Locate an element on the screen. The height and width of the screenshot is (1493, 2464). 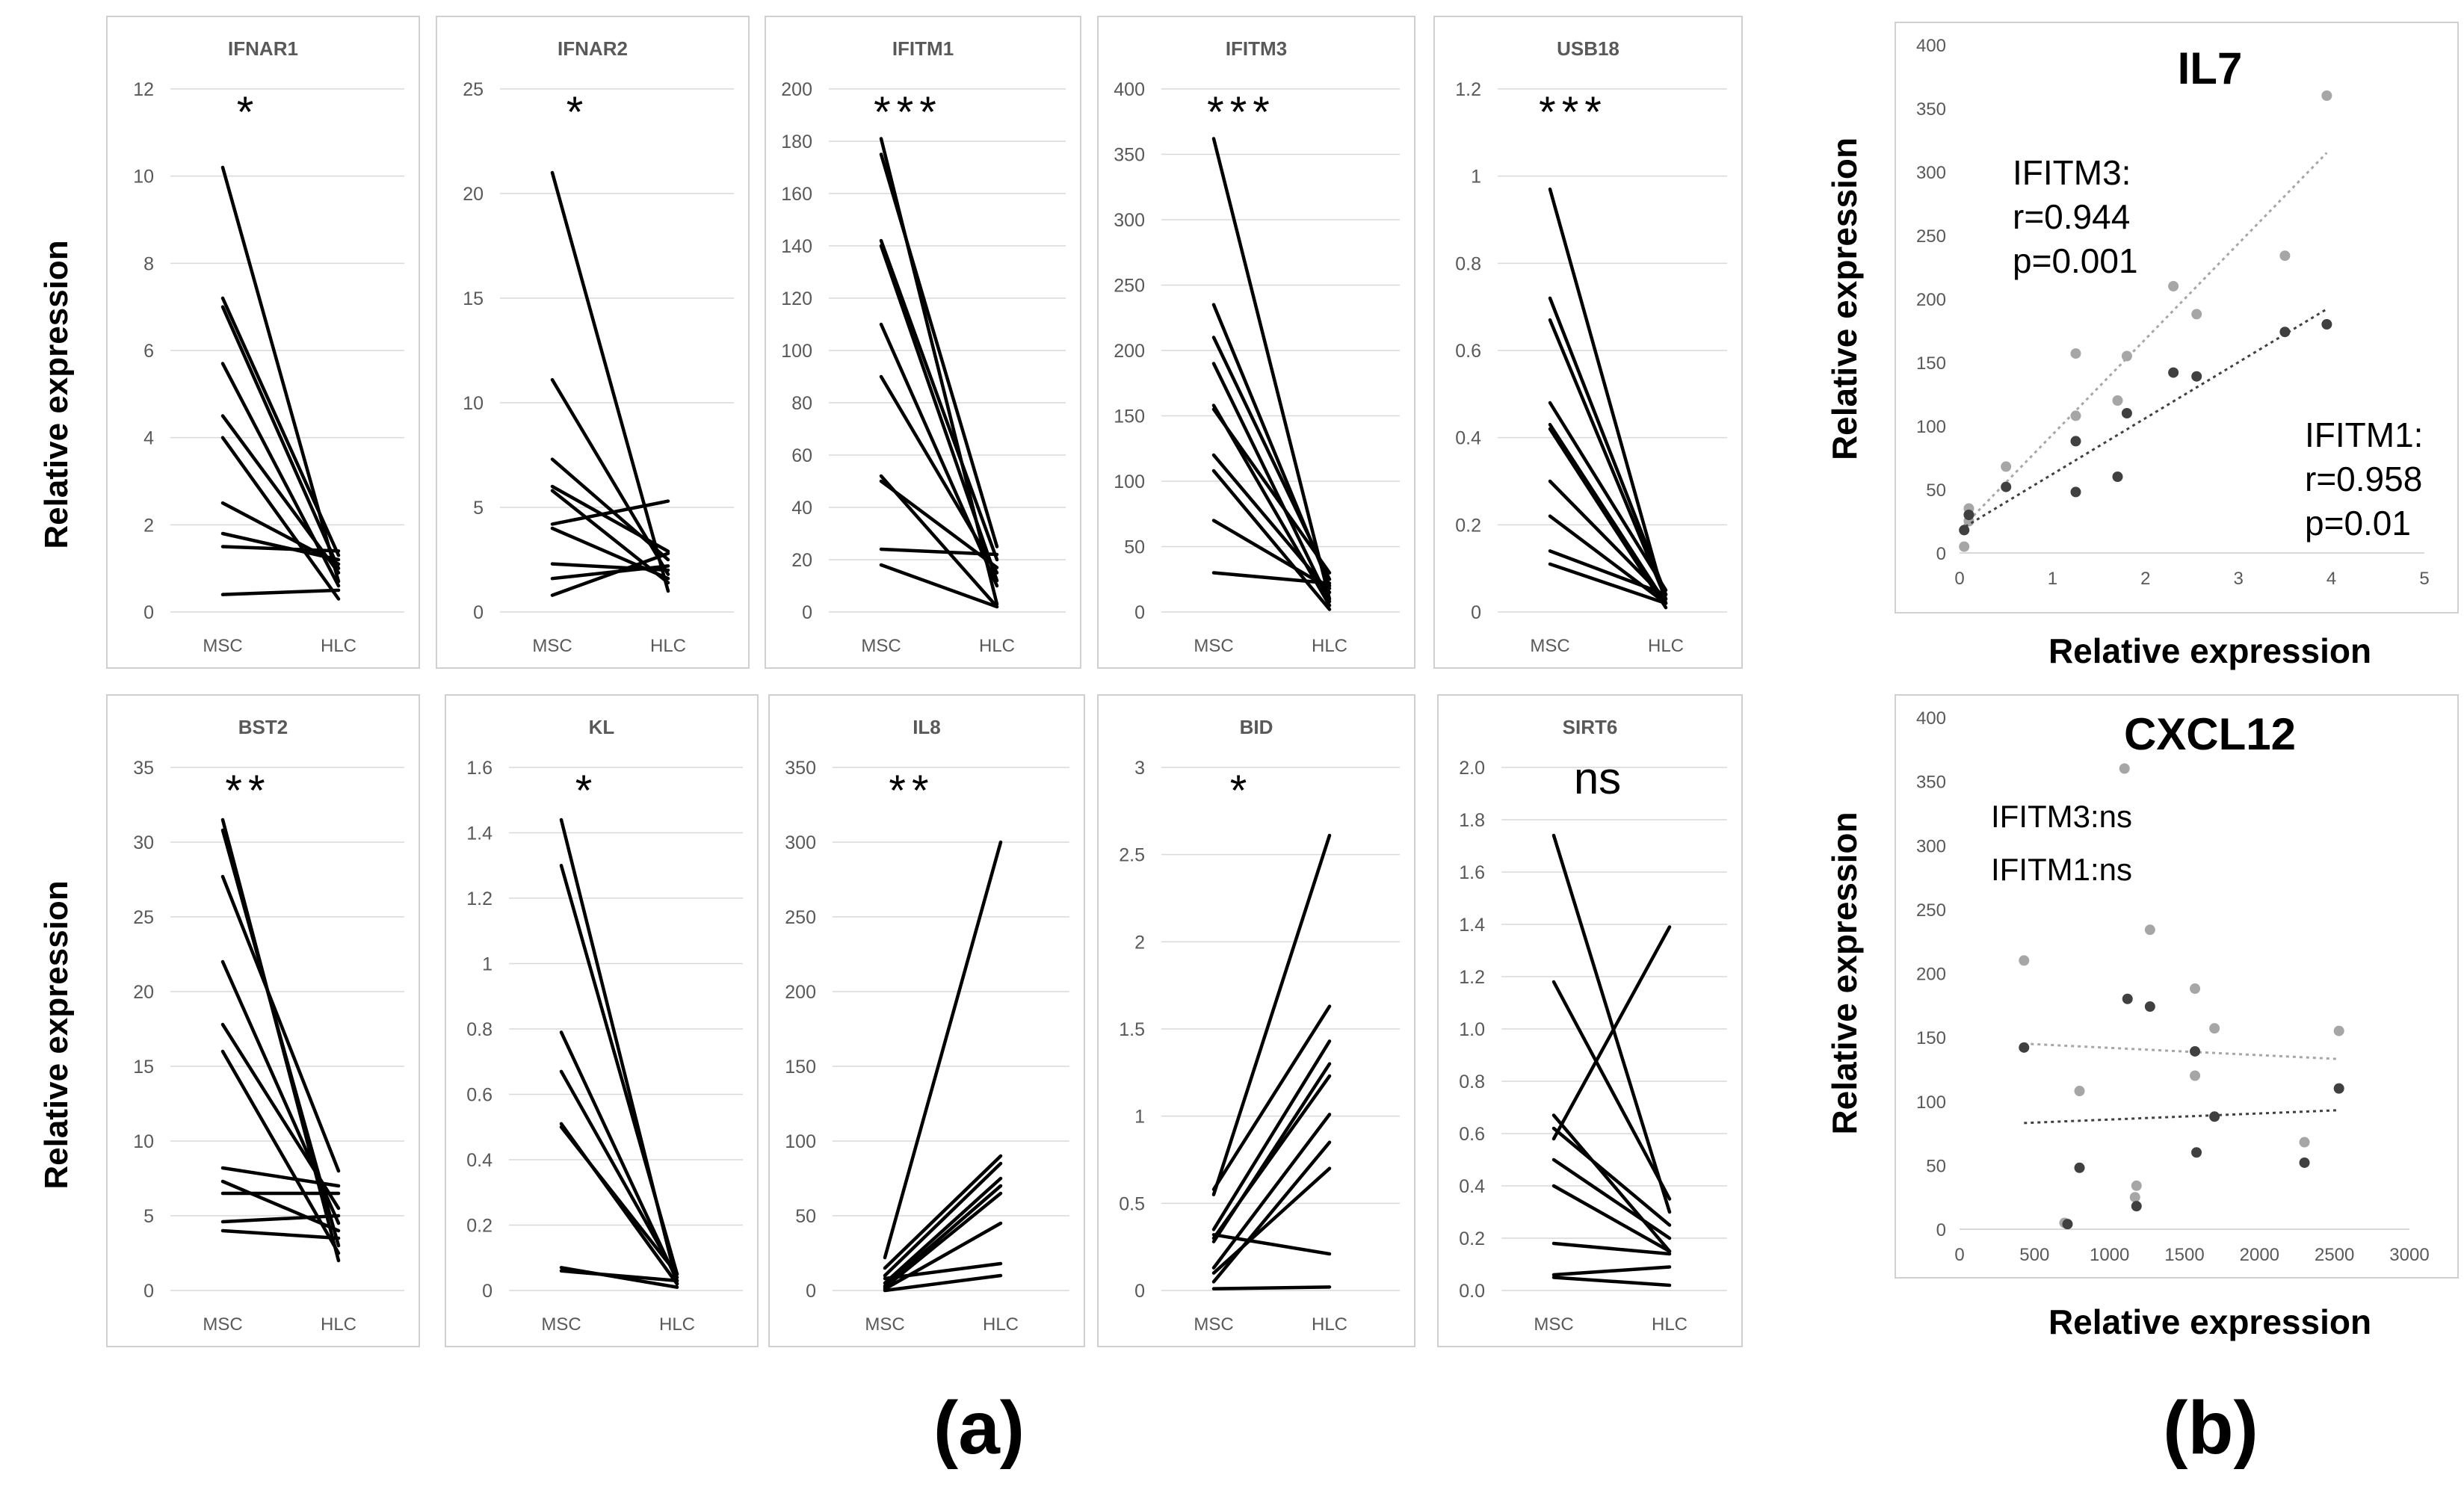
y-tick-label: 140 is located at coordinates (796, 247).